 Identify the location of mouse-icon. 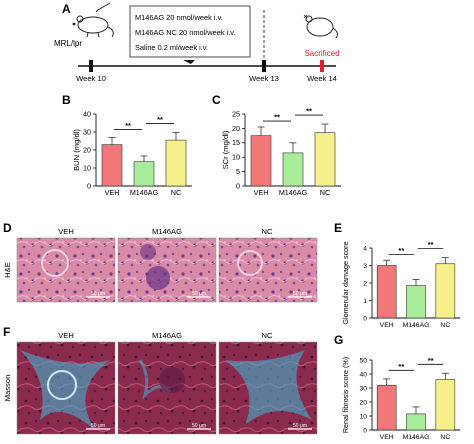
(93, 26).